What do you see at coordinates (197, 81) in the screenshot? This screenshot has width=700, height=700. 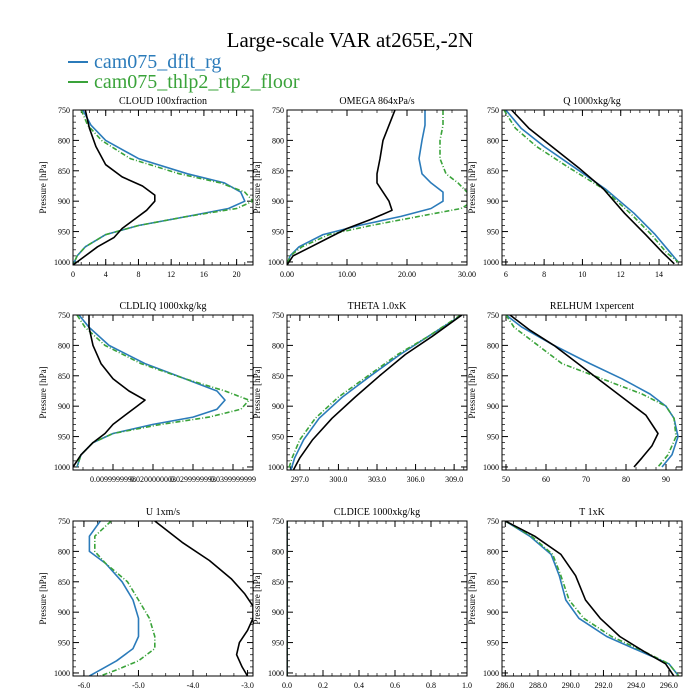 I see `legend-label: cam075_thlp2_rtp2_floor` at bounding box center [197, 81].